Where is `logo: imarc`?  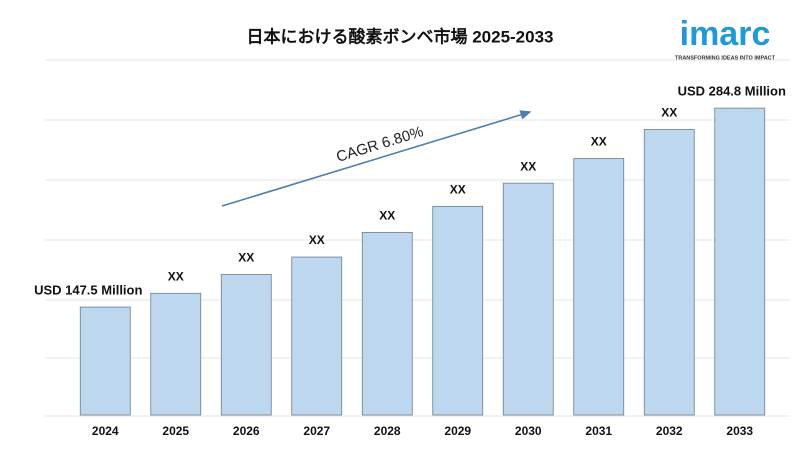
logo: imarc is located at coordinates (725, 34).